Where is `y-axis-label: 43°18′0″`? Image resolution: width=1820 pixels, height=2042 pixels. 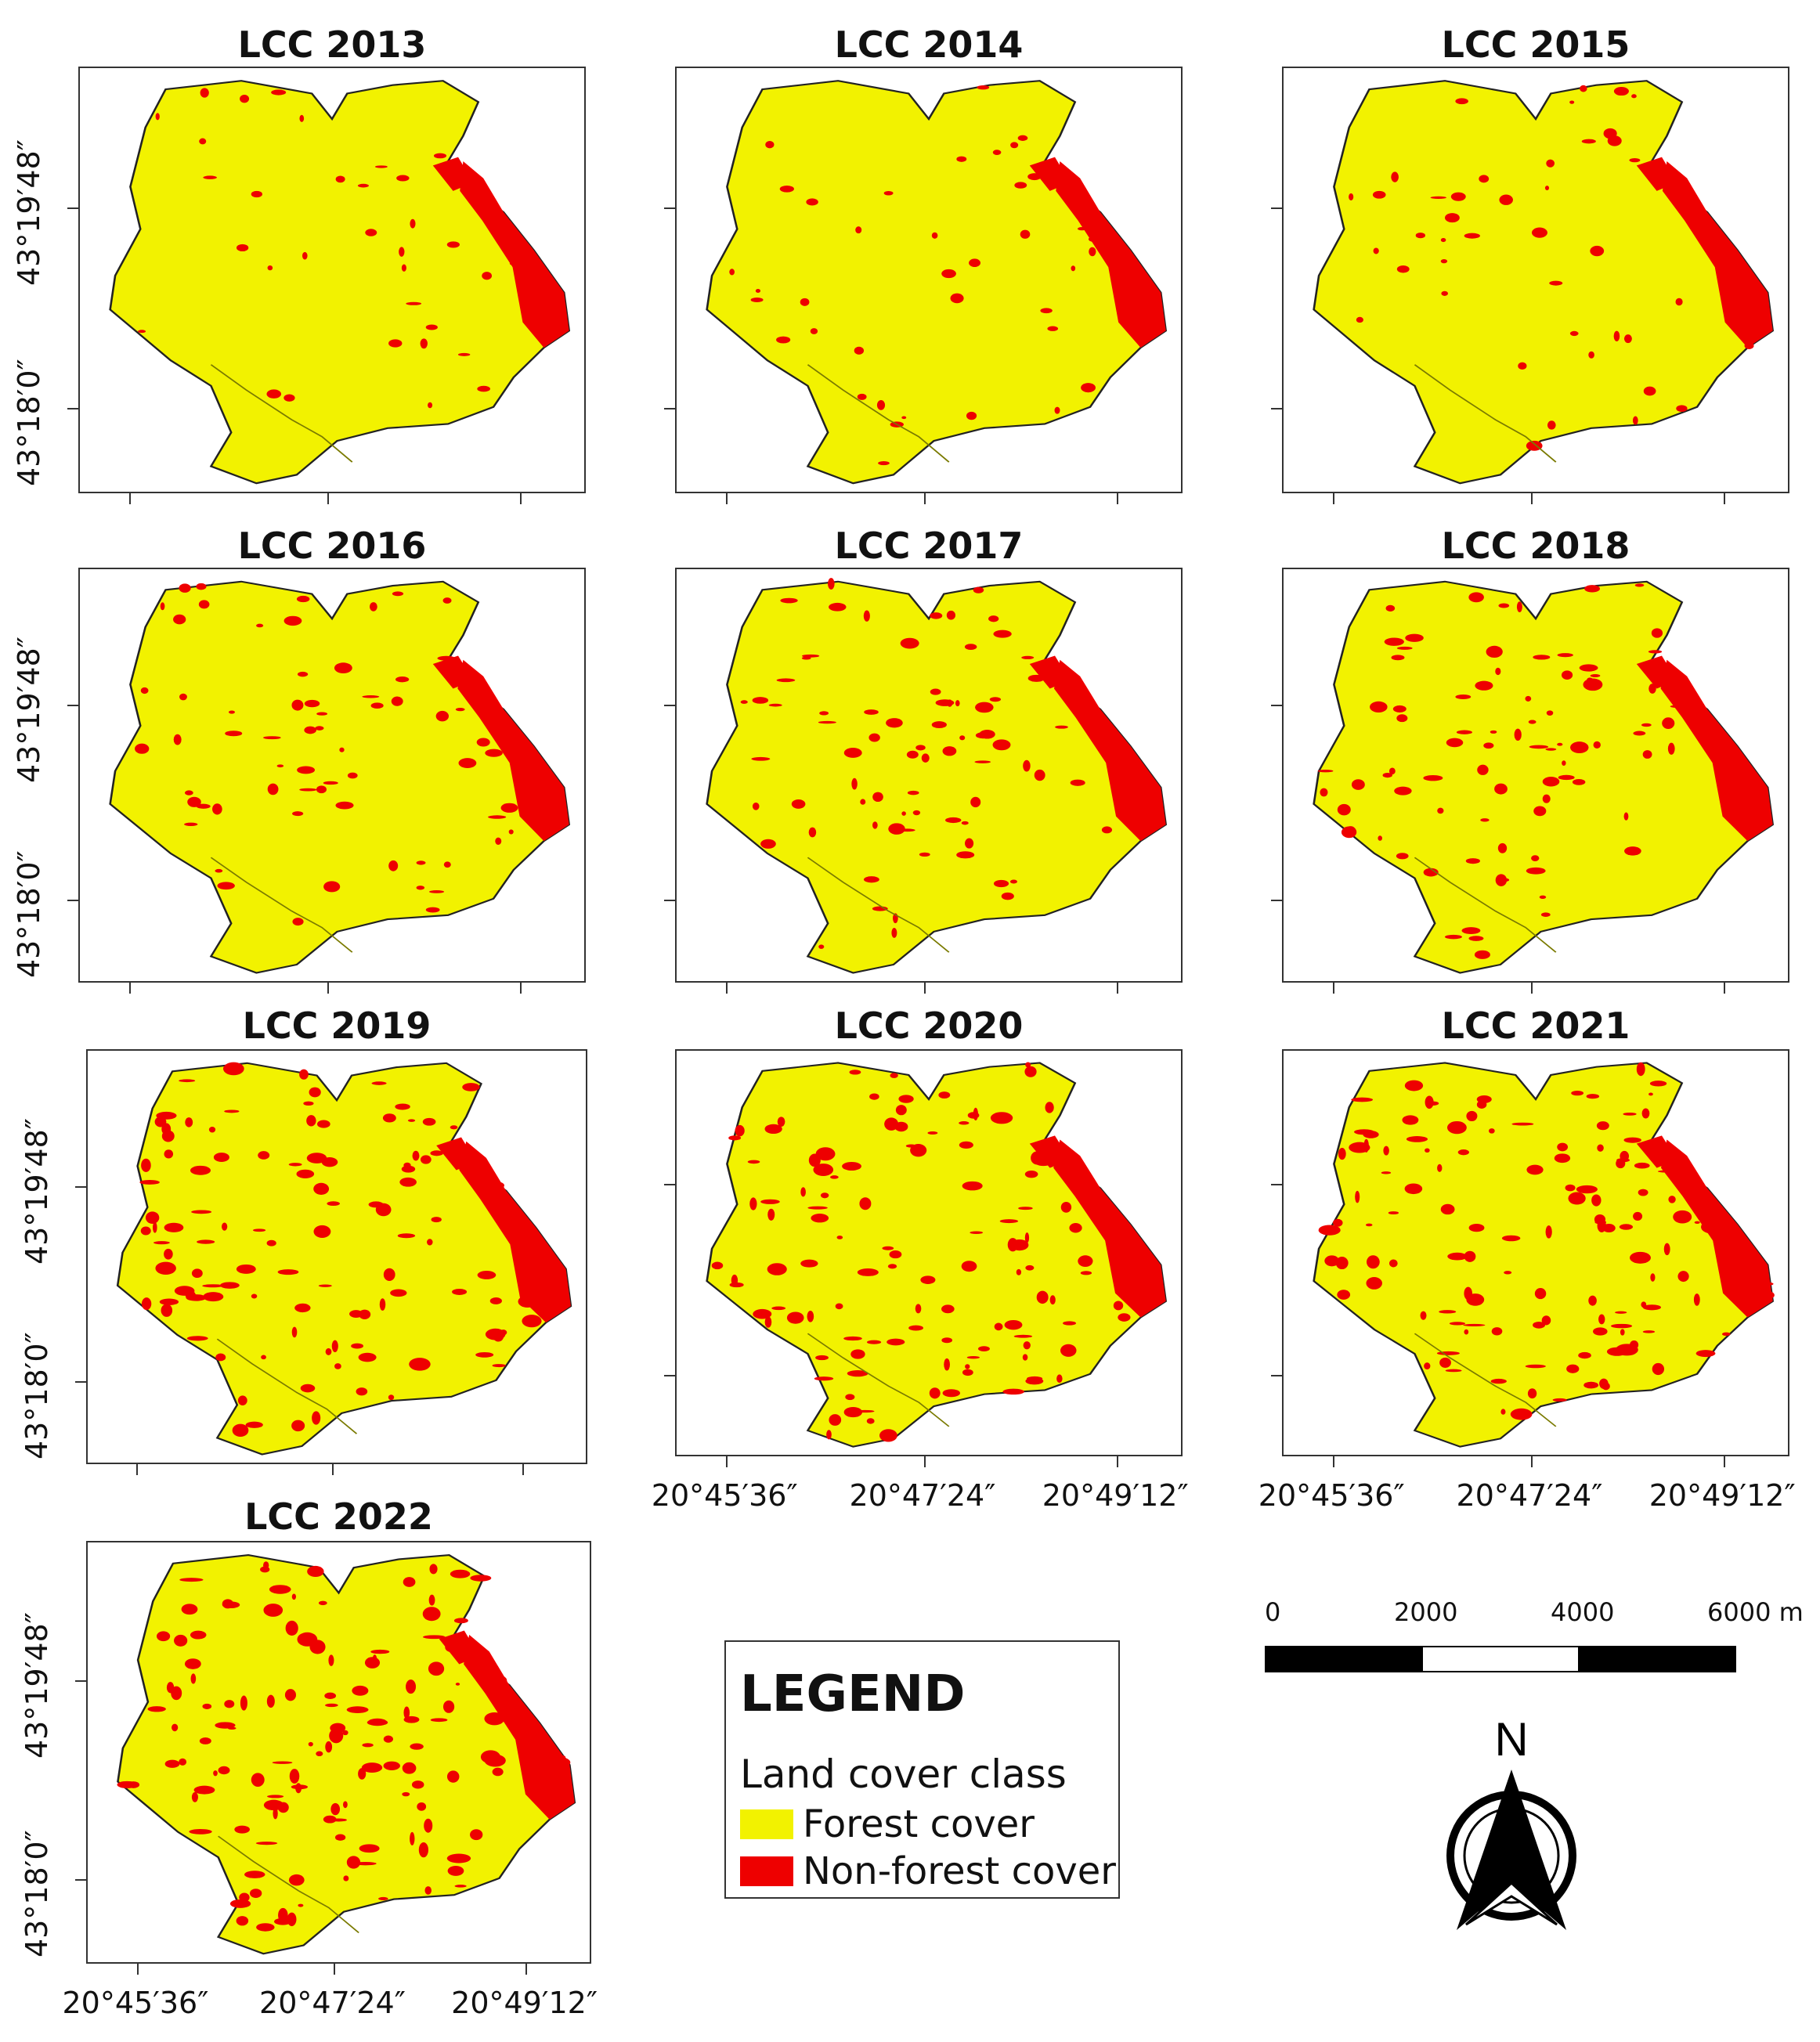
y-axis-label: 43°18′0″ is located at coordinates (37, 1893).